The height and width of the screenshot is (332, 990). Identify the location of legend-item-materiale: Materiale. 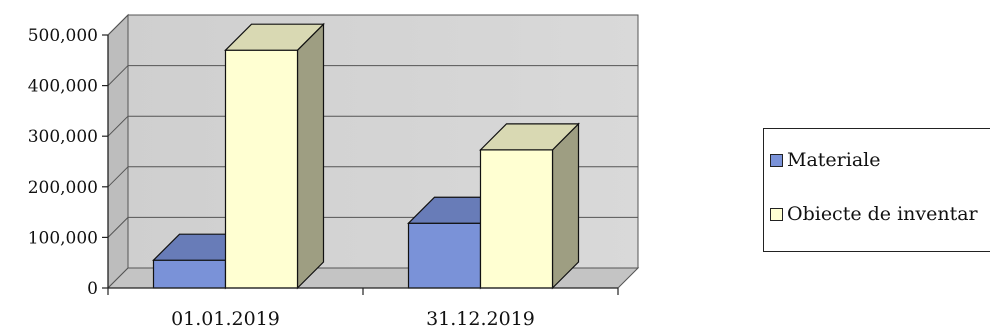
(825, 160).